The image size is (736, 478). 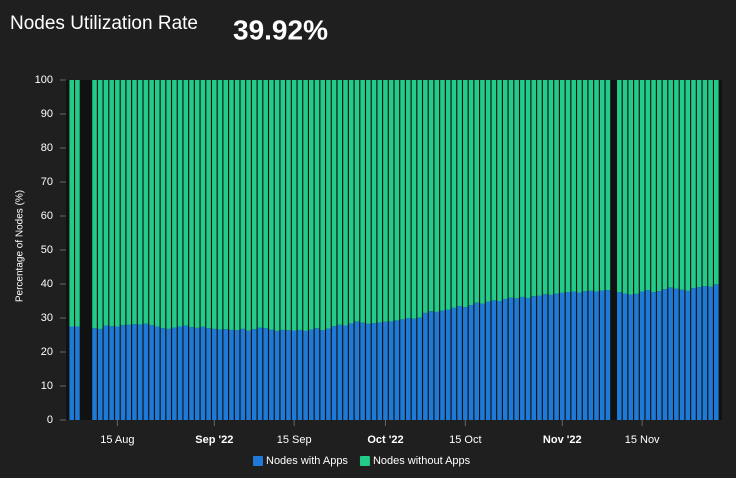 What do you see at coordinates (50, 420) in the screenshot?
I see `y-tick-label: 0` at bounding box center [50, 420].